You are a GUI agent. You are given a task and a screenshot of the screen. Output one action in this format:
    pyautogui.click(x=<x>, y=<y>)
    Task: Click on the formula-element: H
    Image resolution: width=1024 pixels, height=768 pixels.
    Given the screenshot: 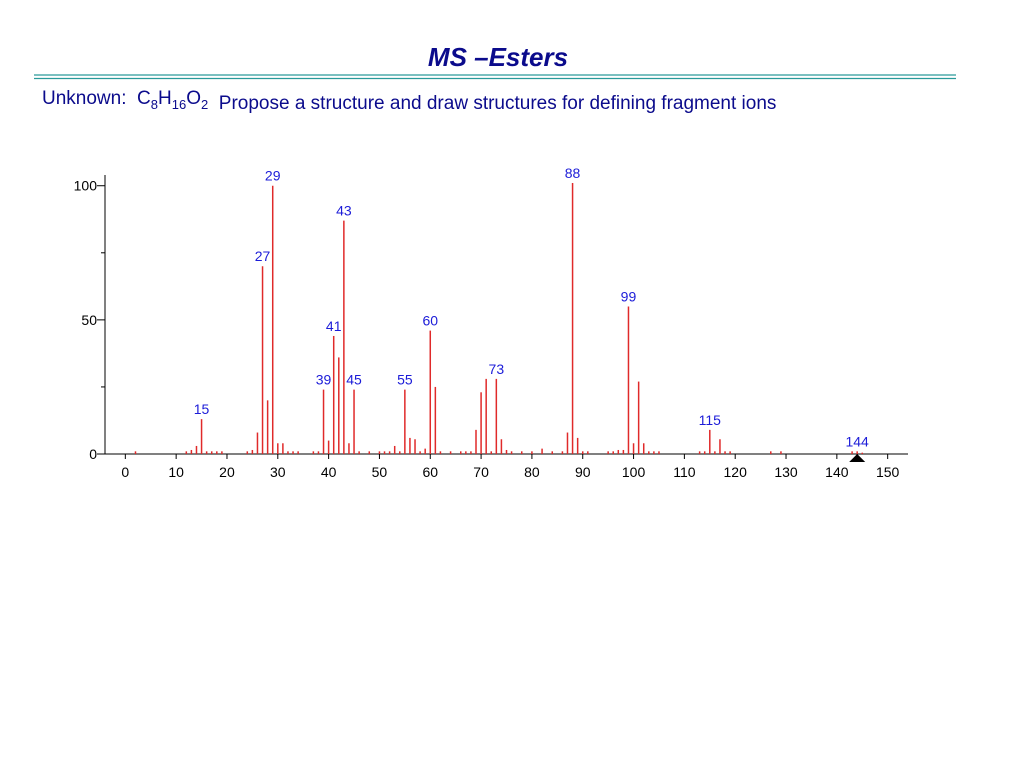 What is the action you would take?
    pyautogui.click(x=165, y=98)
    